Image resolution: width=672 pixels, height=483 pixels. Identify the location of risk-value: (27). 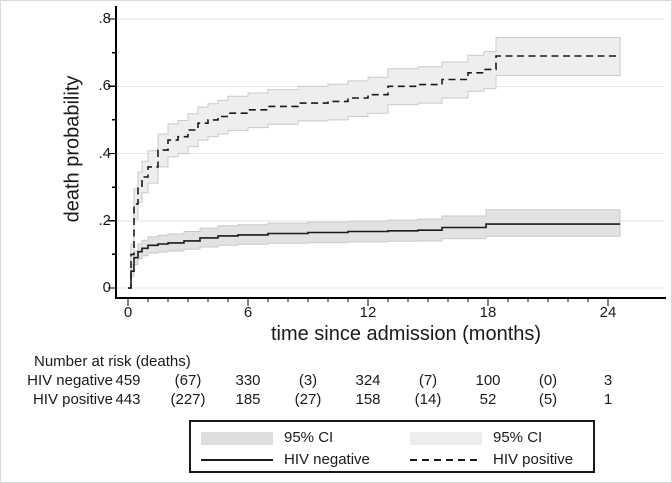
(308, 399).